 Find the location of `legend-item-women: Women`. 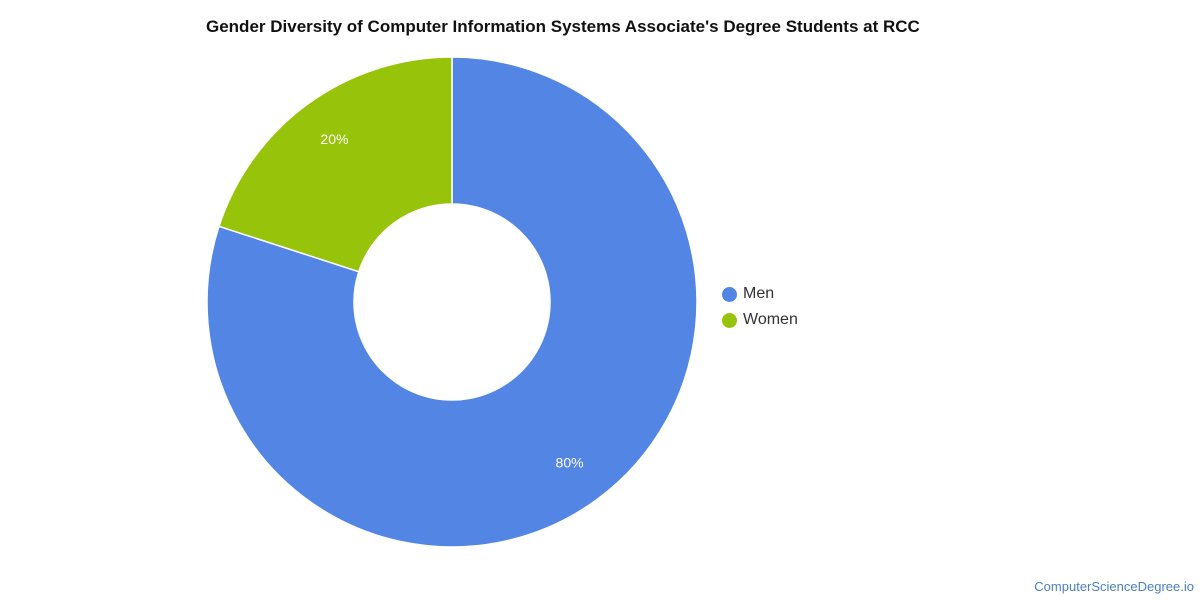

legend-item-women: Women is located at coordinates (760, 320).